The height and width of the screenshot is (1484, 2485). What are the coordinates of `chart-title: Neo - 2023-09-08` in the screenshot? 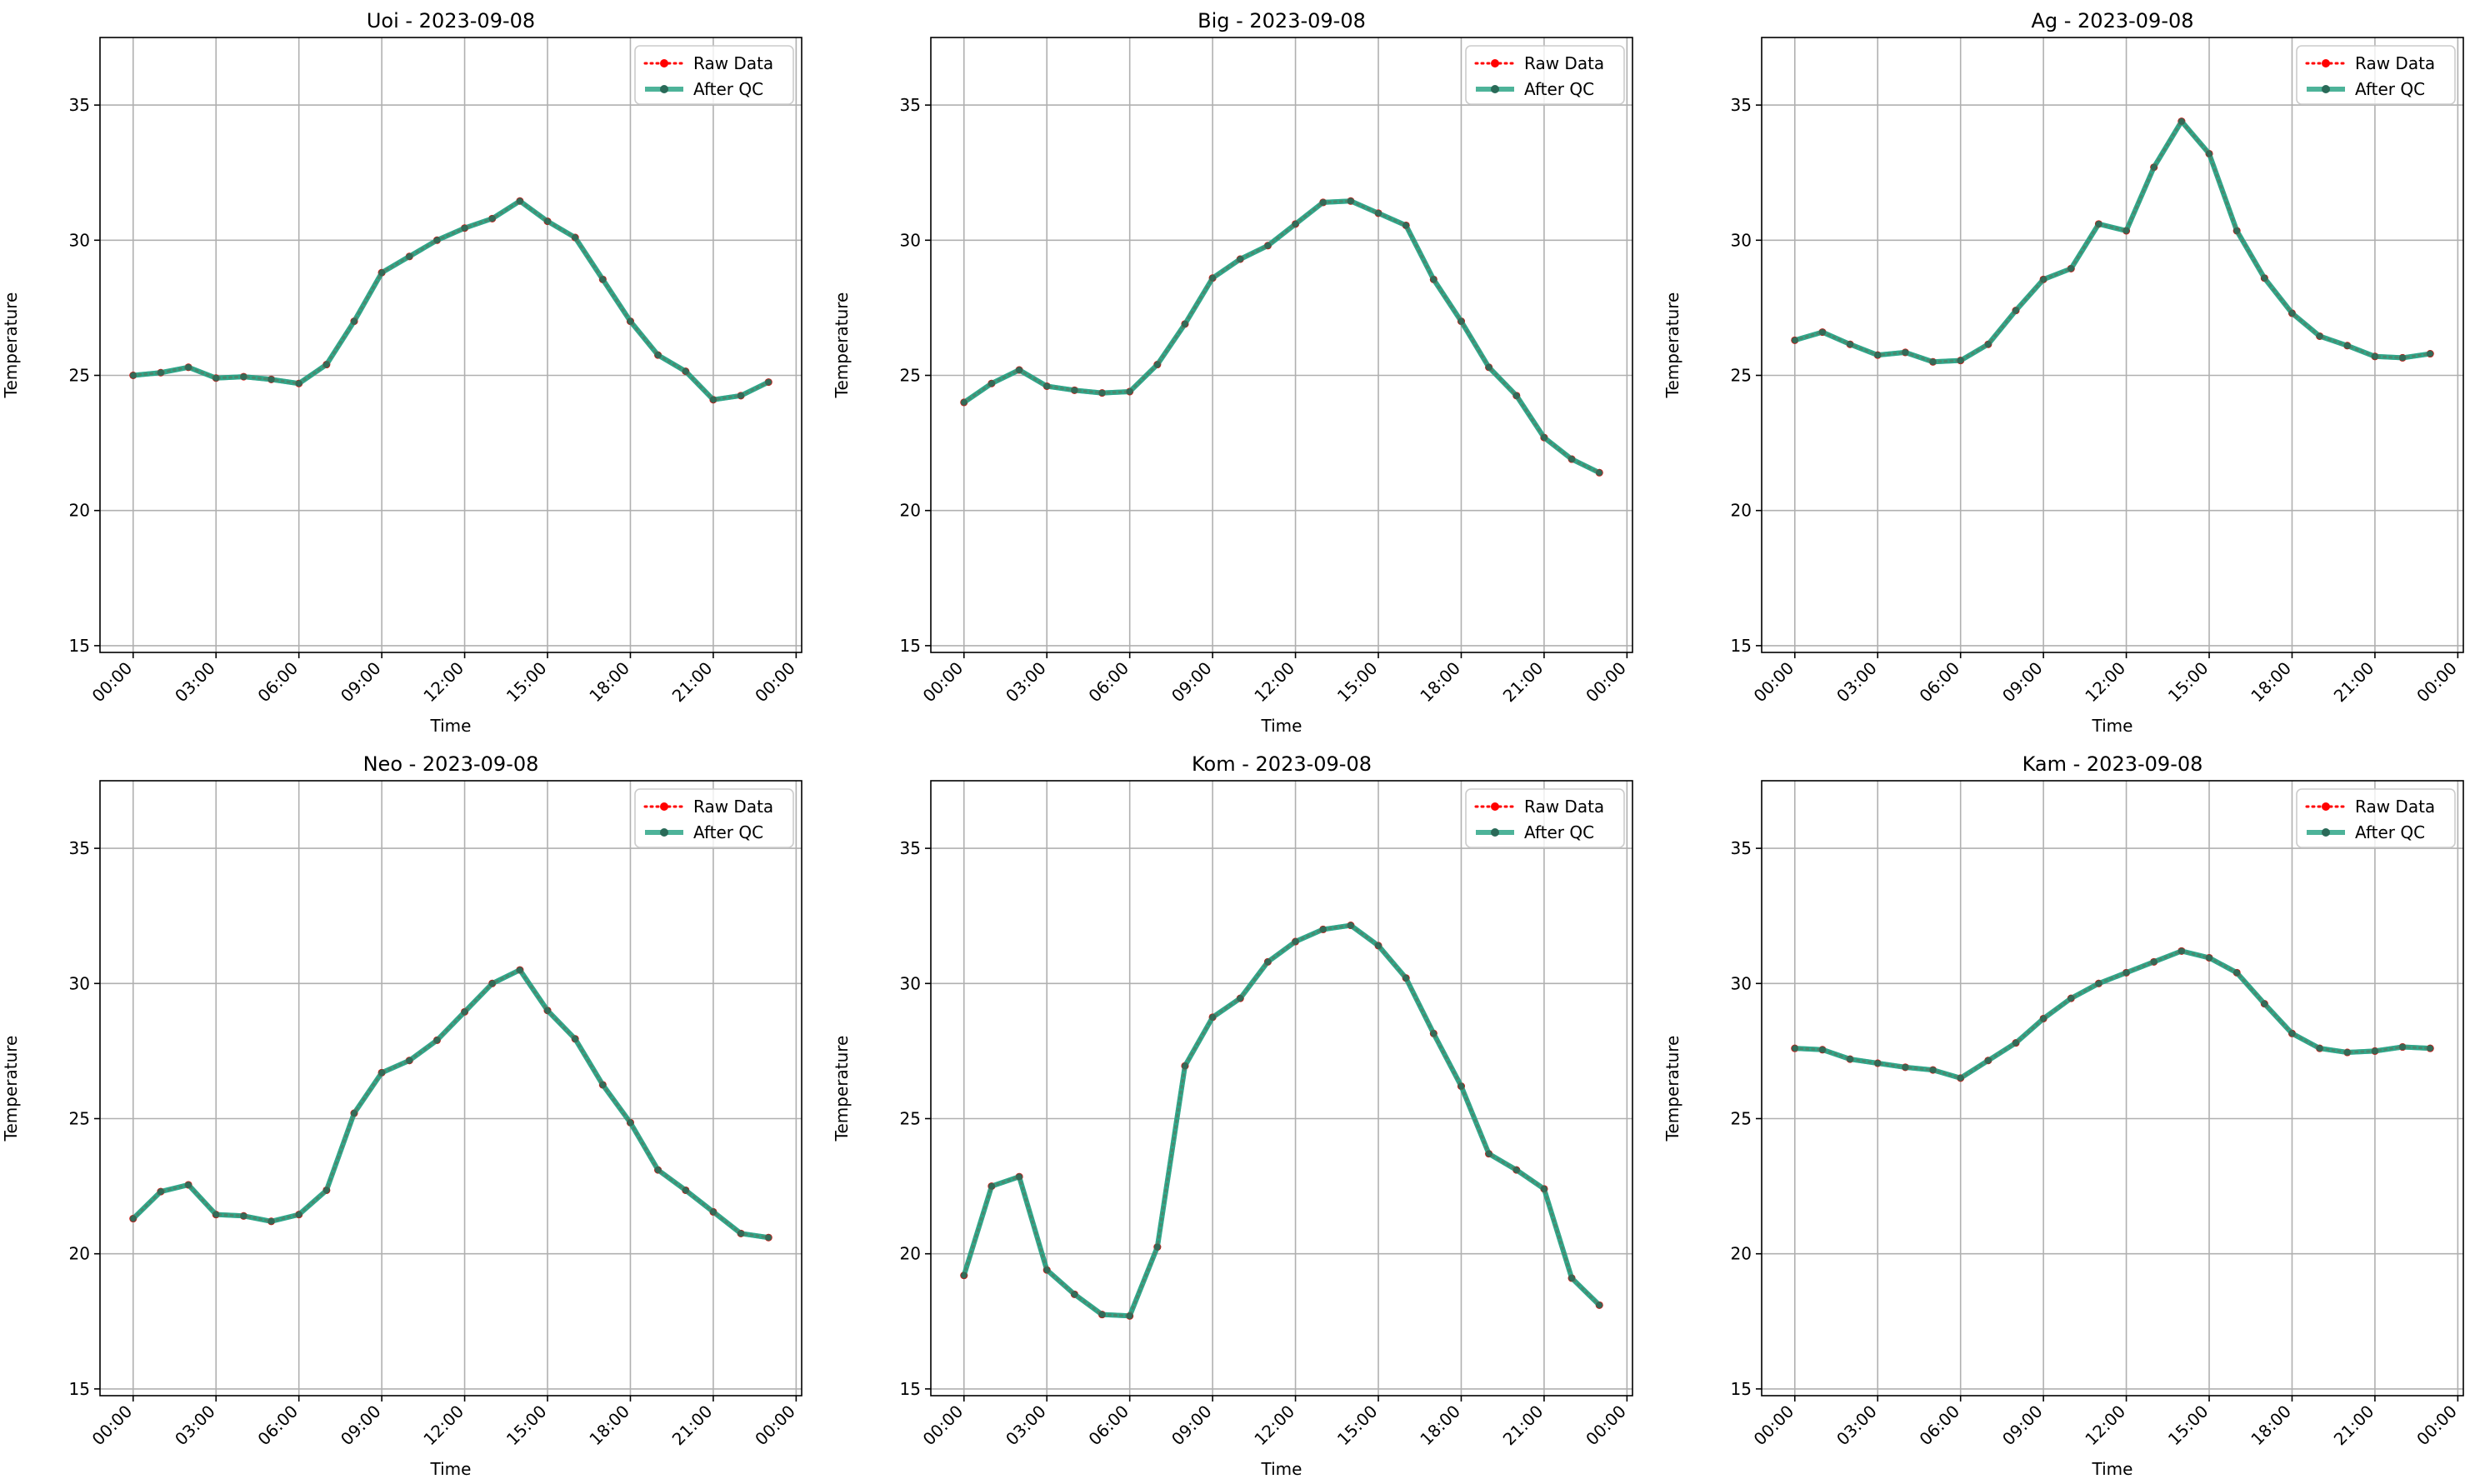 It's located at (451, 764).